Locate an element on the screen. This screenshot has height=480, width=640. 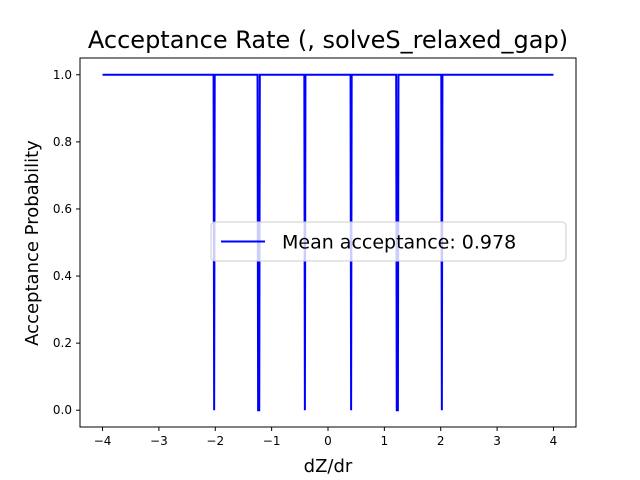
y-tick-label: 0.4 is located at coordinates (62, 276).